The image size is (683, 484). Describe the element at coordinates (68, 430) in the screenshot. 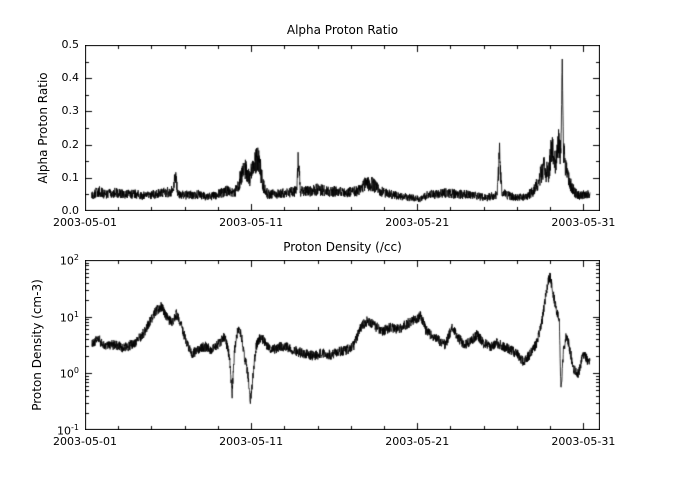

I see `y-tick-label: 10⁻¹` at that location.